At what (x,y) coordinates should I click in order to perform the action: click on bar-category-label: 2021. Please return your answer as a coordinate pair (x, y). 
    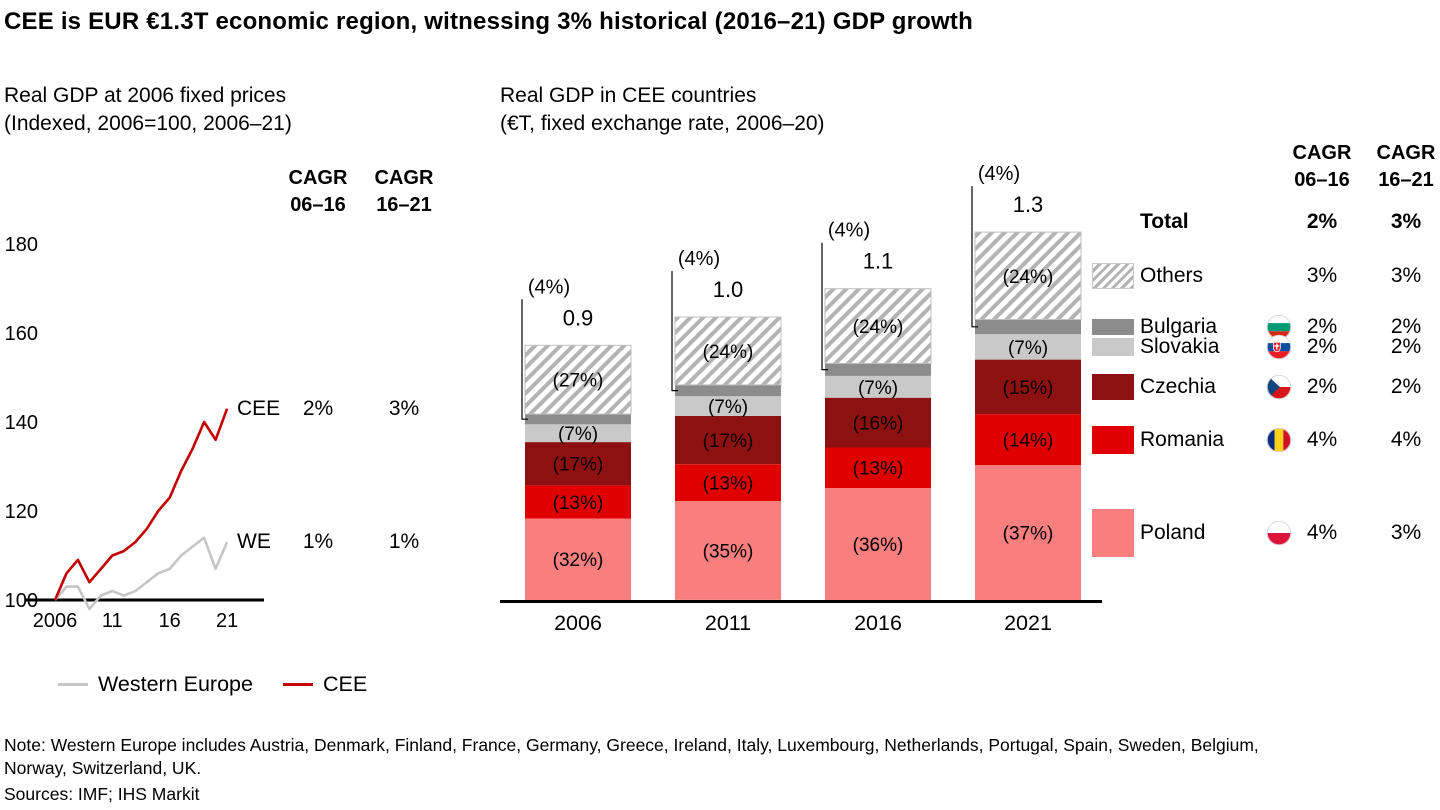
    Looking at the image, I should click on (1028, 623).